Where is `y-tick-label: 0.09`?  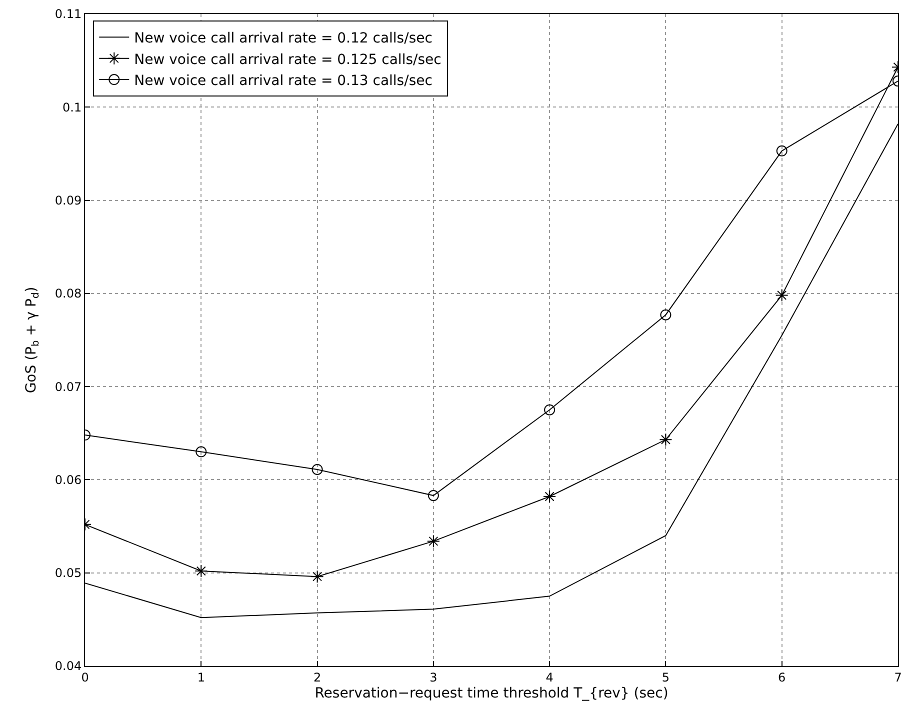 y-tick-label: 0.09 is located at coordinates (68, 200).